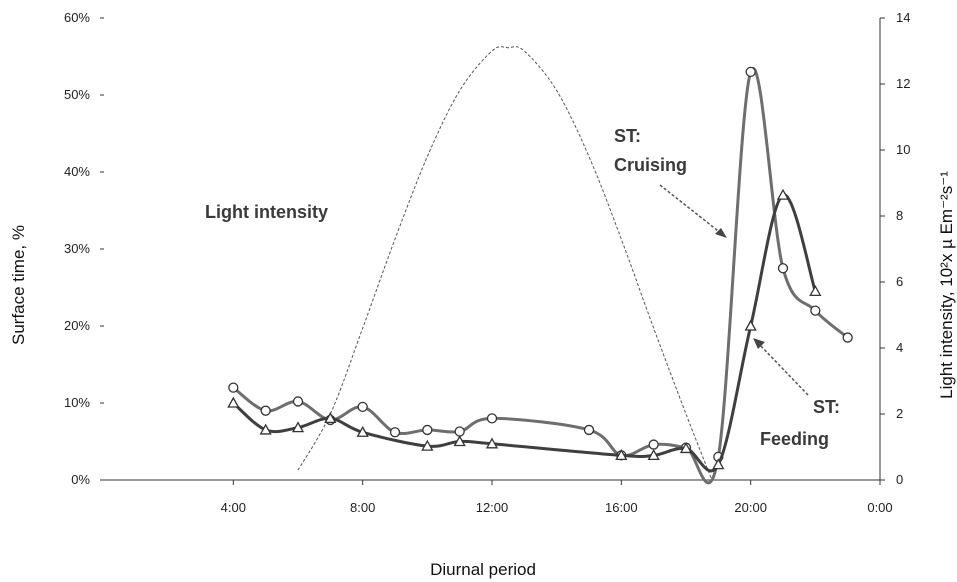  Describe the element at coordinates (899, 281) in the screenshot. I see `y-right-tick-label: 6` at that location.